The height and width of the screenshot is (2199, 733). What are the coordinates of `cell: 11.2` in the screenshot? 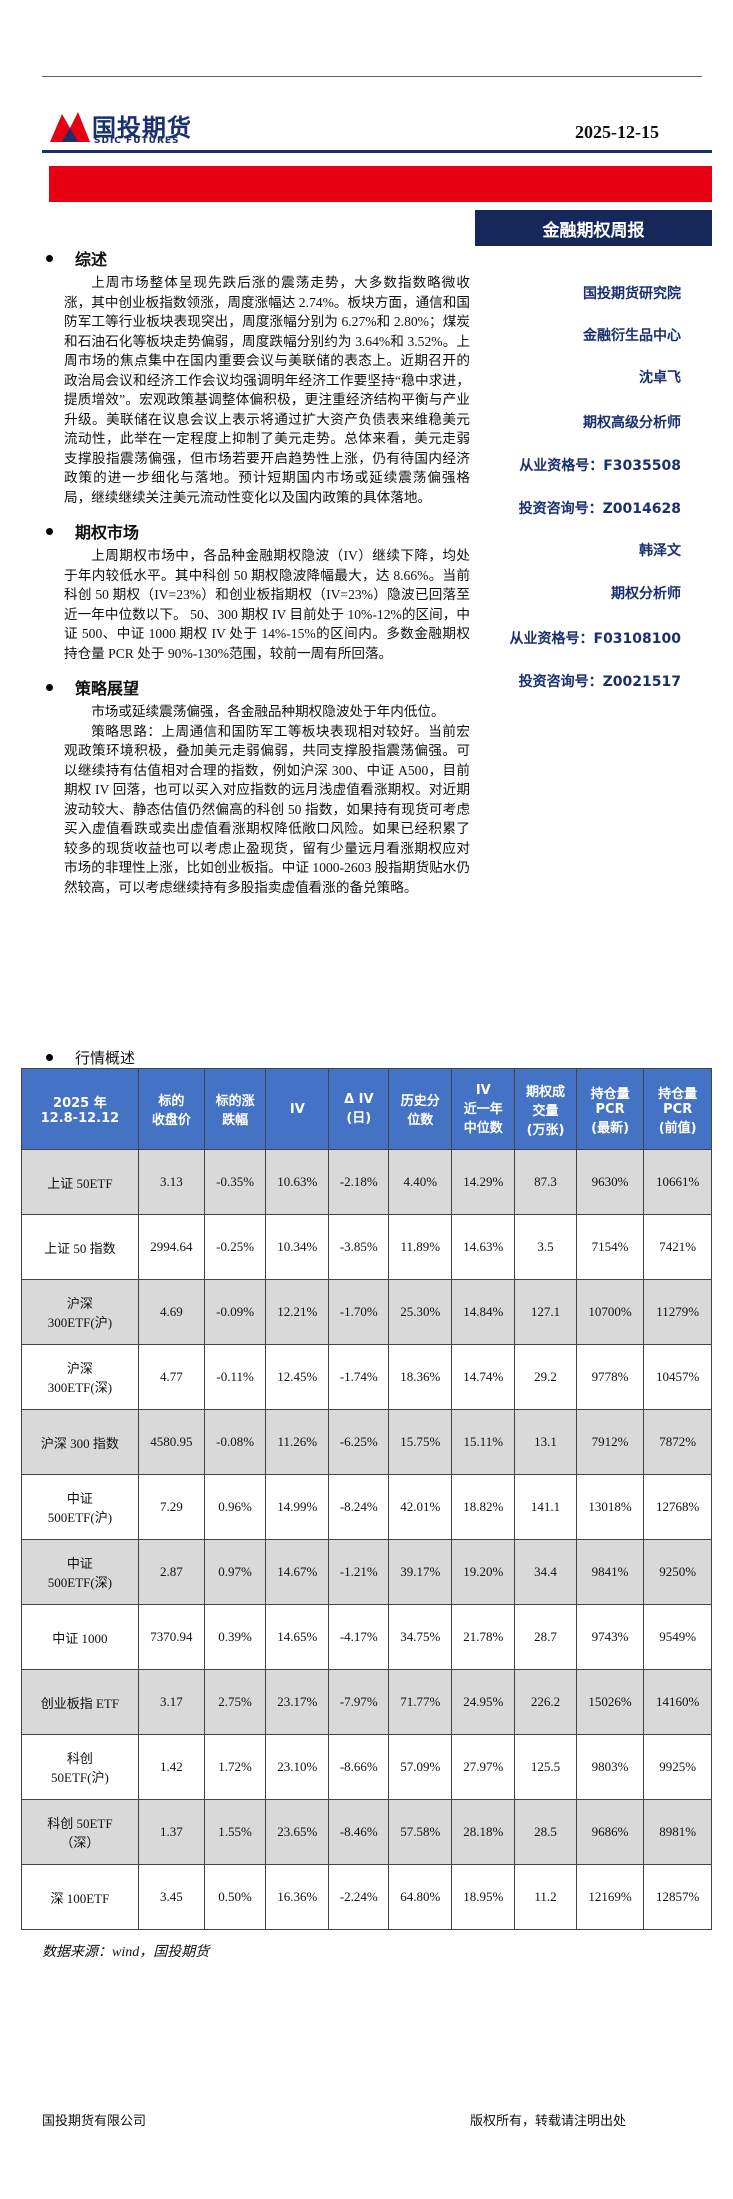 It's located at (545, 1897).